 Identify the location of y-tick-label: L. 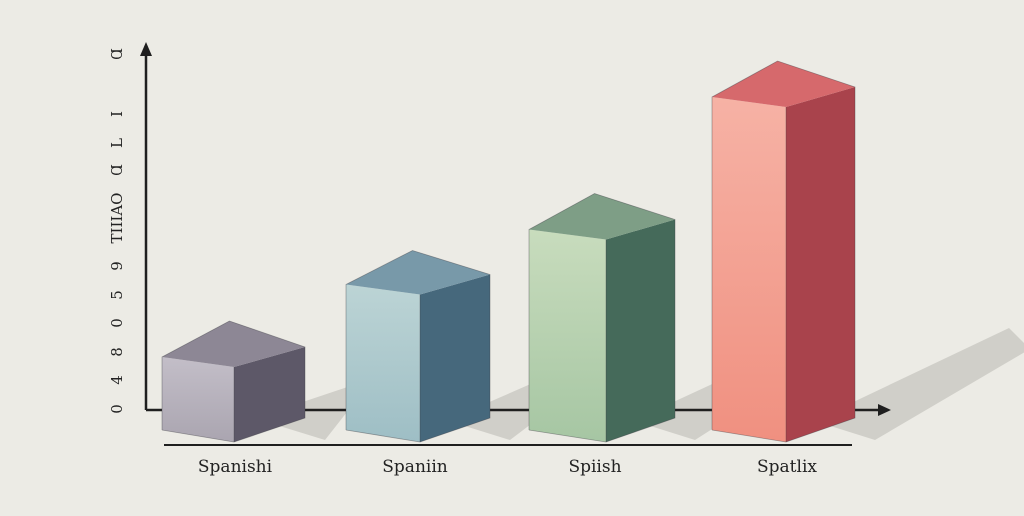
(117, 143).